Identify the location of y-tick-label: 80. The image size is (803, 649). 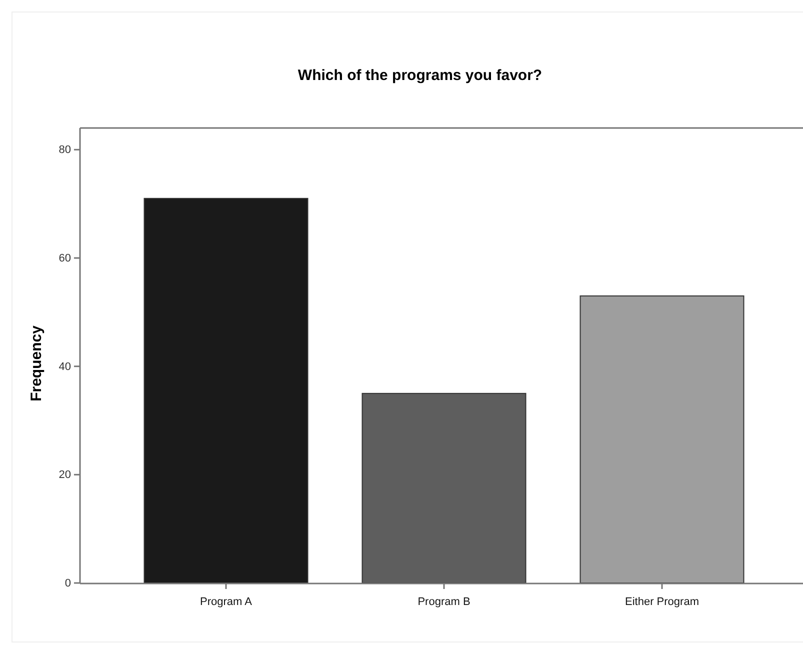
(64, 150).